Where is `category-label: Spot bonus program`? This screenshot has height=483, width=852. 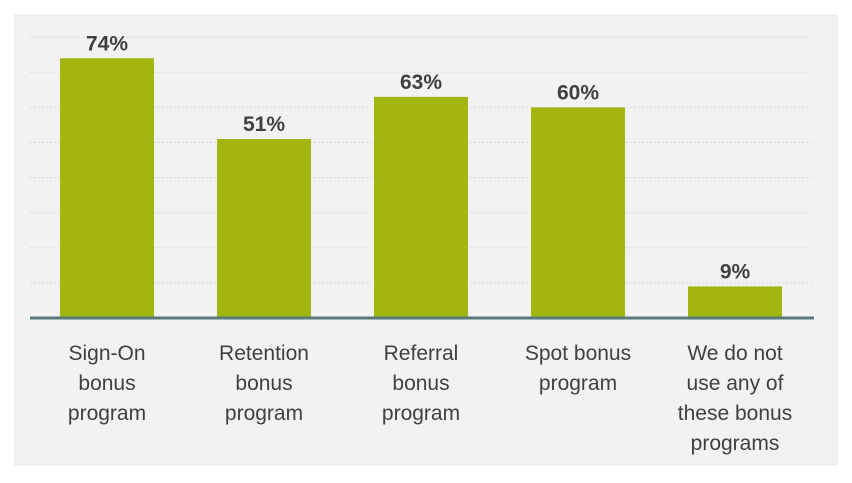
category-label: Spot bonus program is located at coordinates (578, 368).